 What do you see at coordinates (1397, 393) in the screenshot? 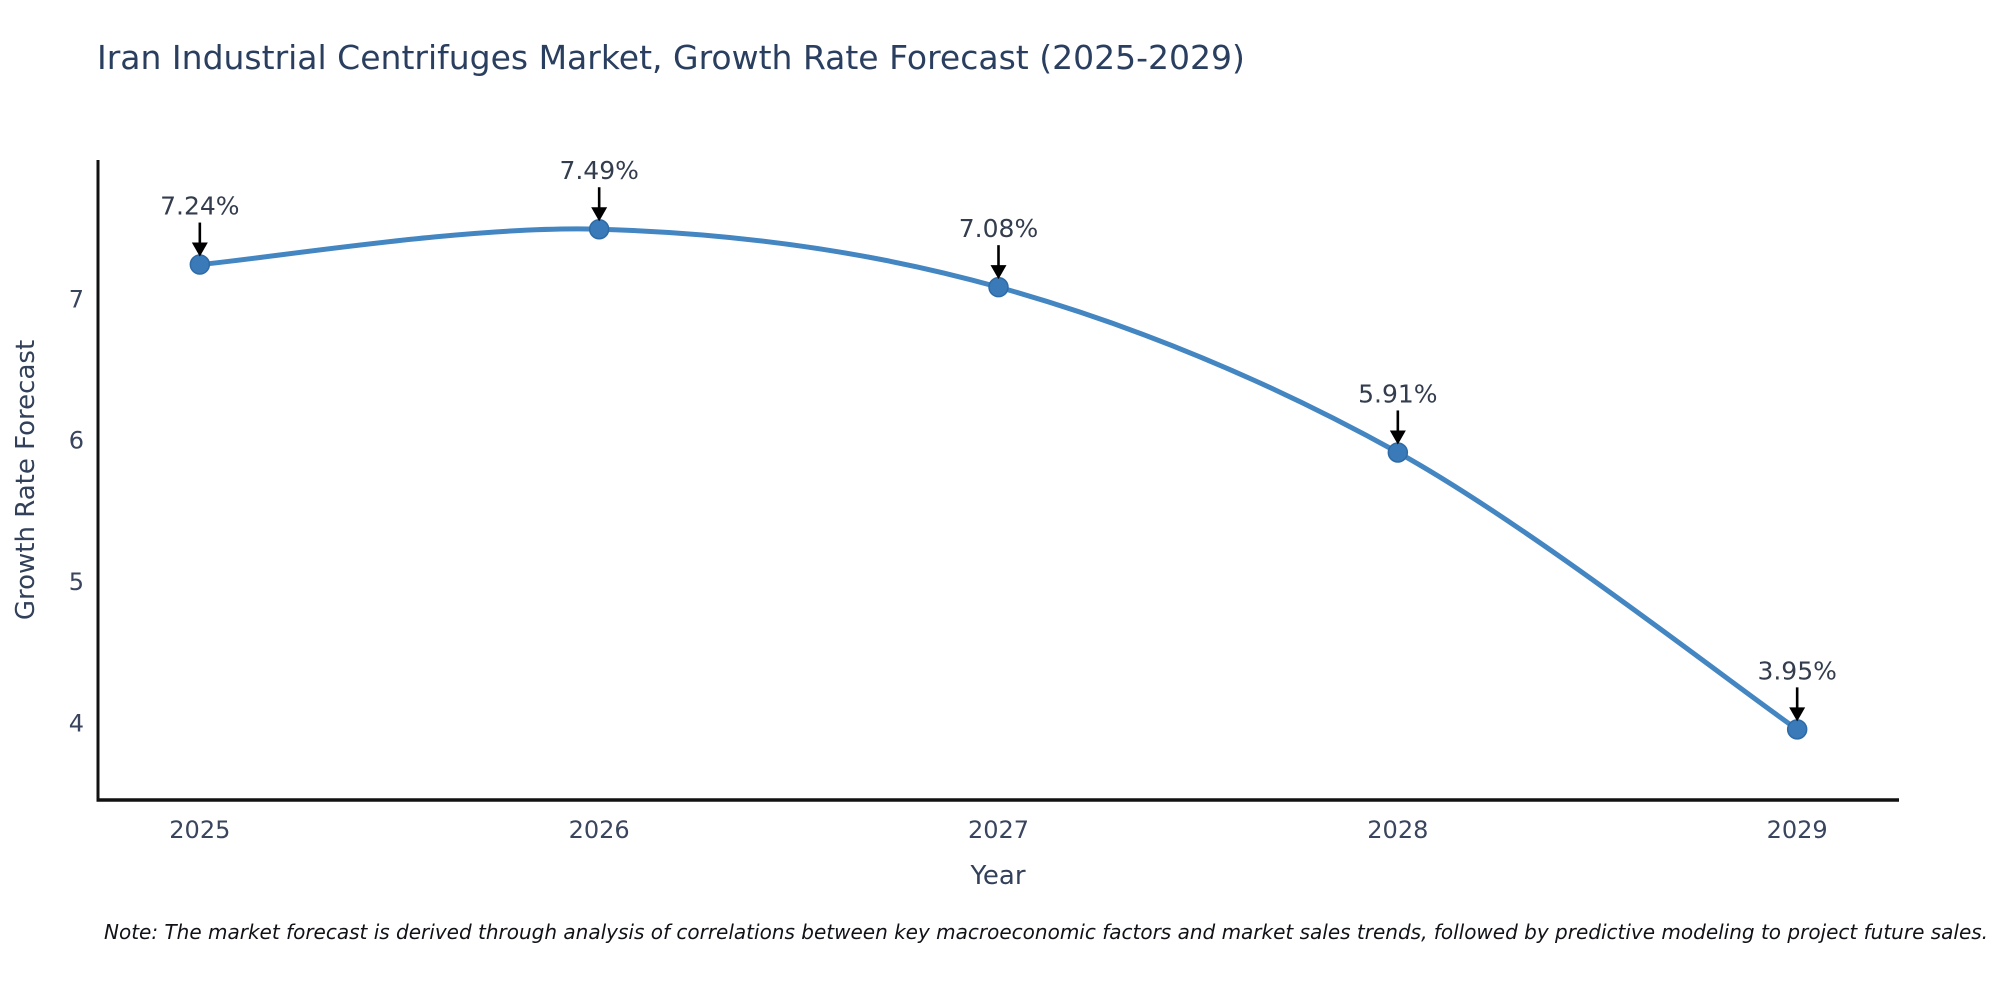
I see `data-point-label: 5.91%` at bounding box center [1397, 393].